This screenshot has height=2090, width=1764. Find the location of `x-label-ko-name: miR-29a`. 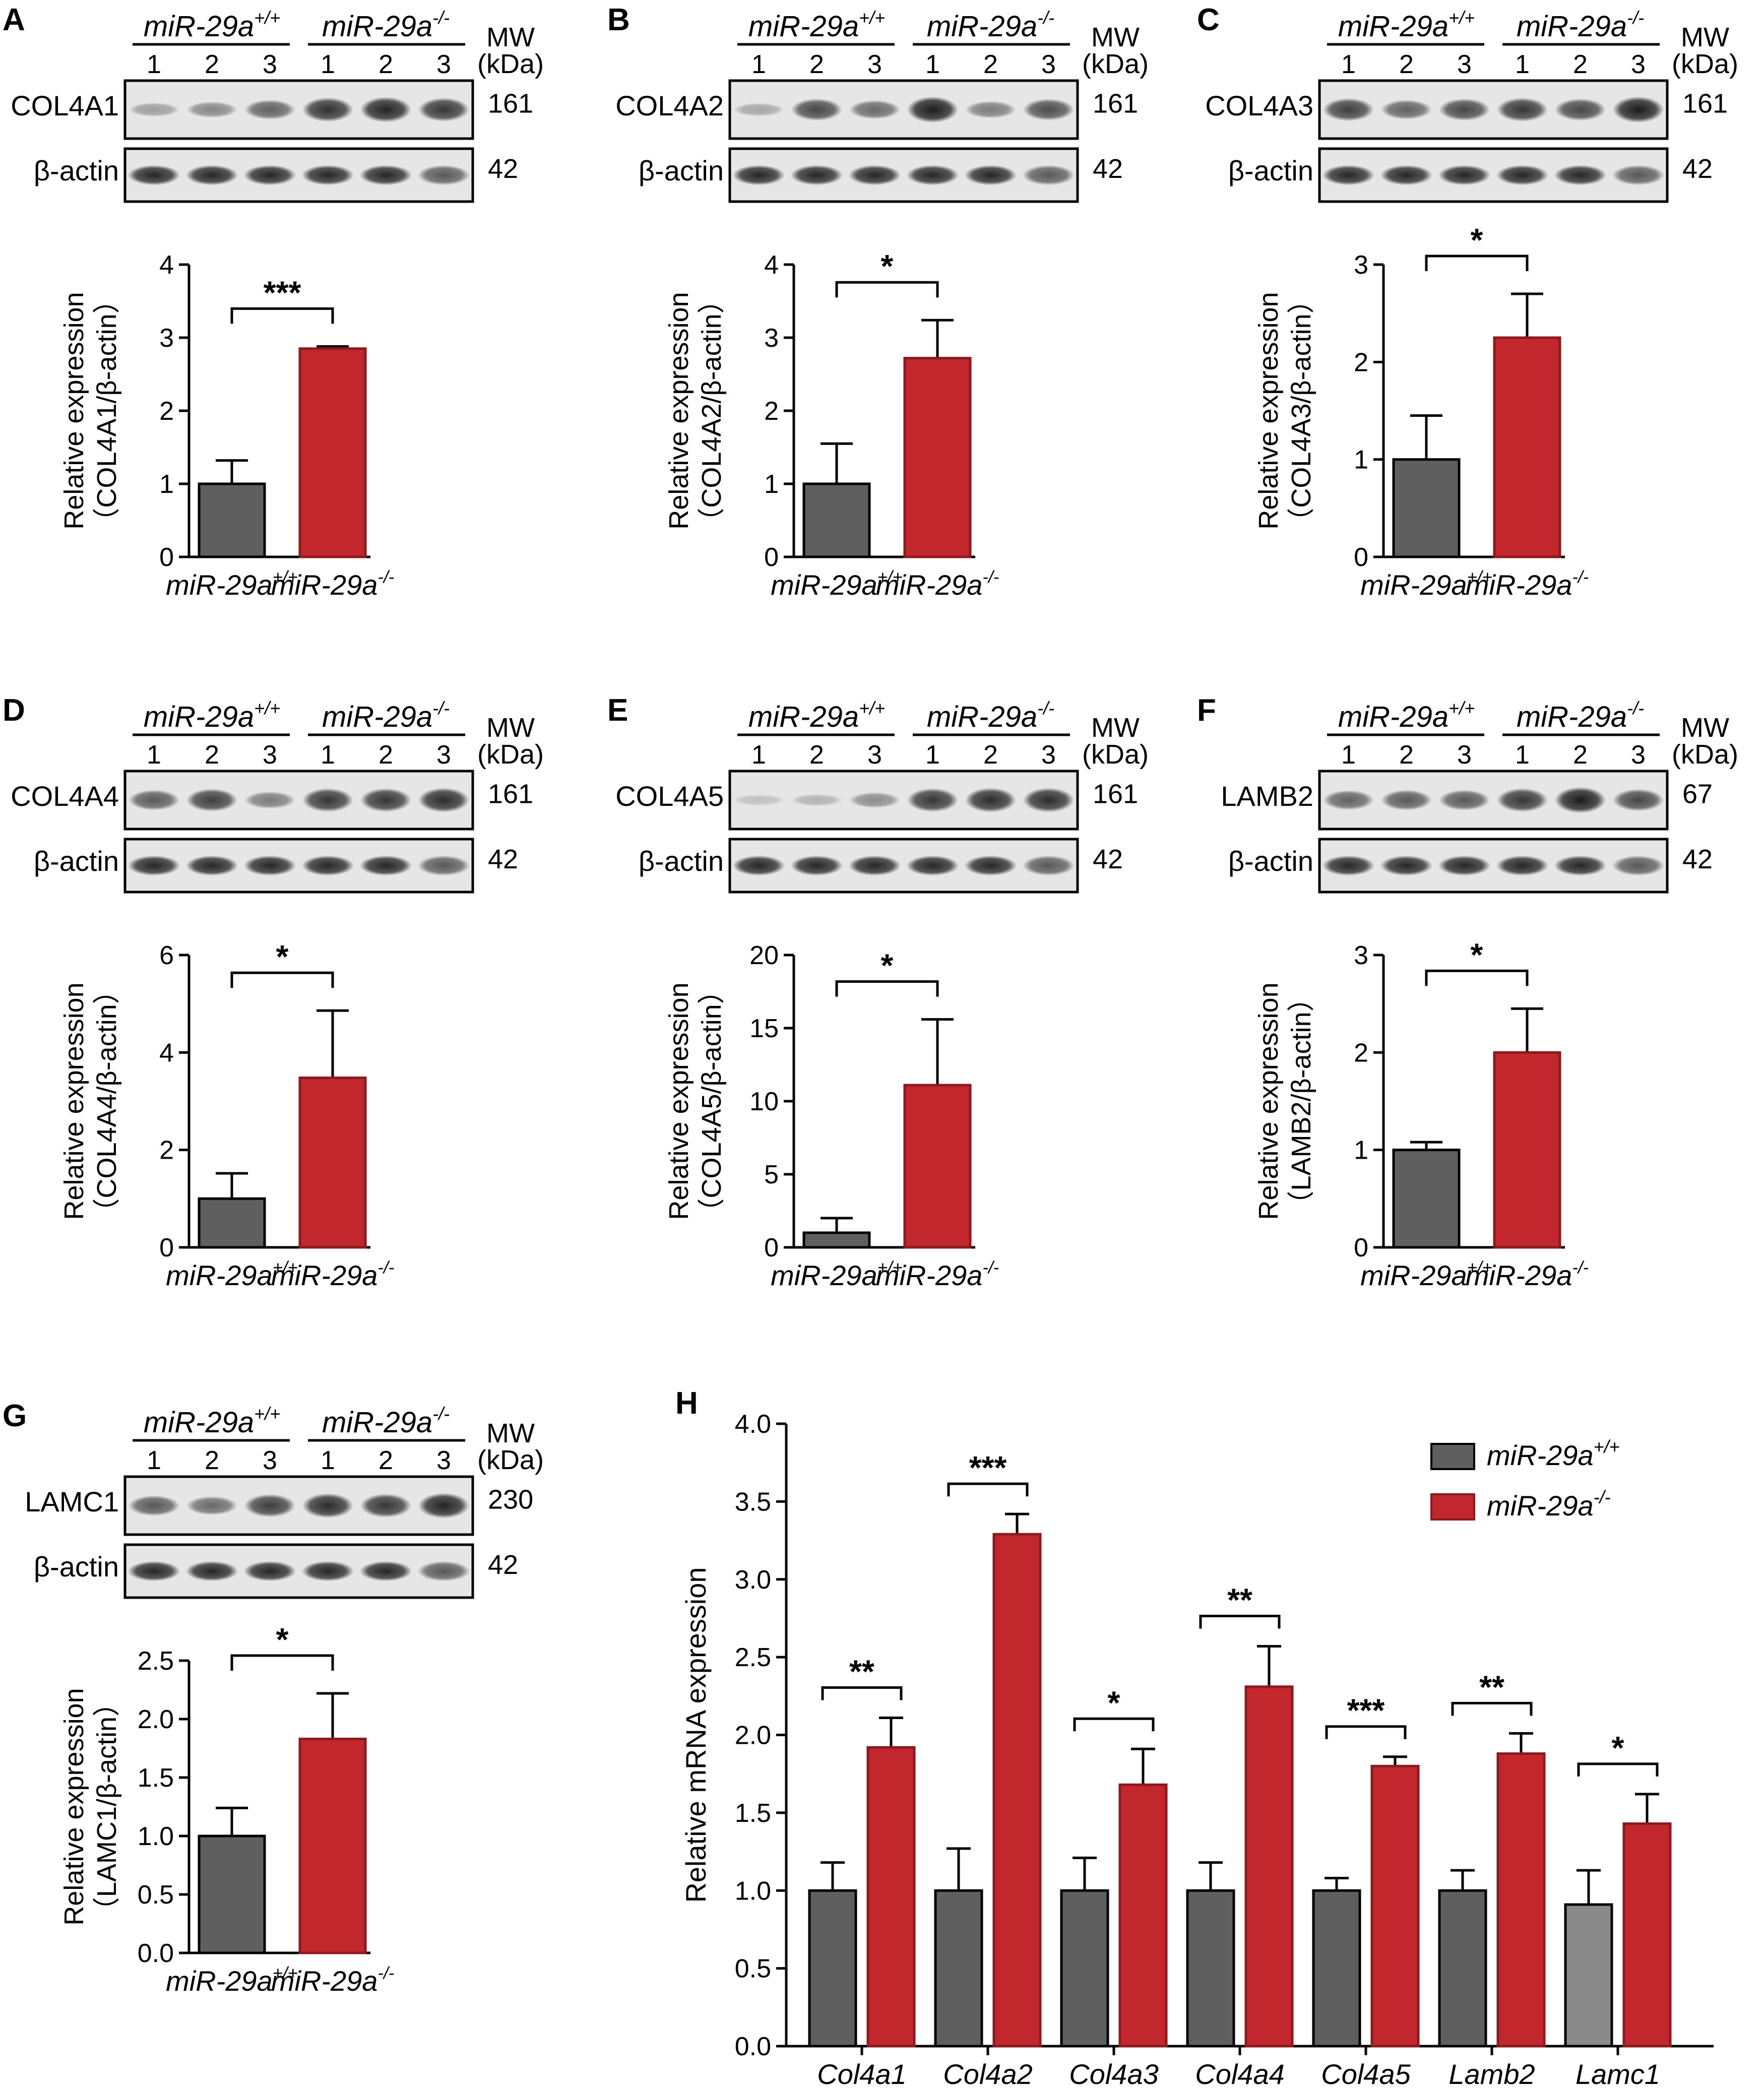

x-label-ko-name: miR-29a is located at coordinates (929, 585).